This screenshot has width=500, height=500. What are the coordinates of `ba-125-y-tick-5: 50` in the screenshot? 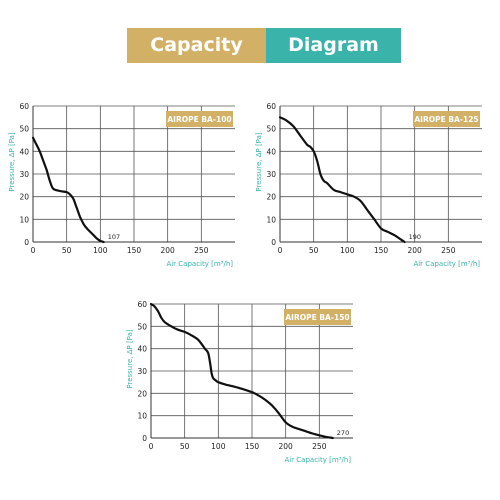 It's located at (271, 129).